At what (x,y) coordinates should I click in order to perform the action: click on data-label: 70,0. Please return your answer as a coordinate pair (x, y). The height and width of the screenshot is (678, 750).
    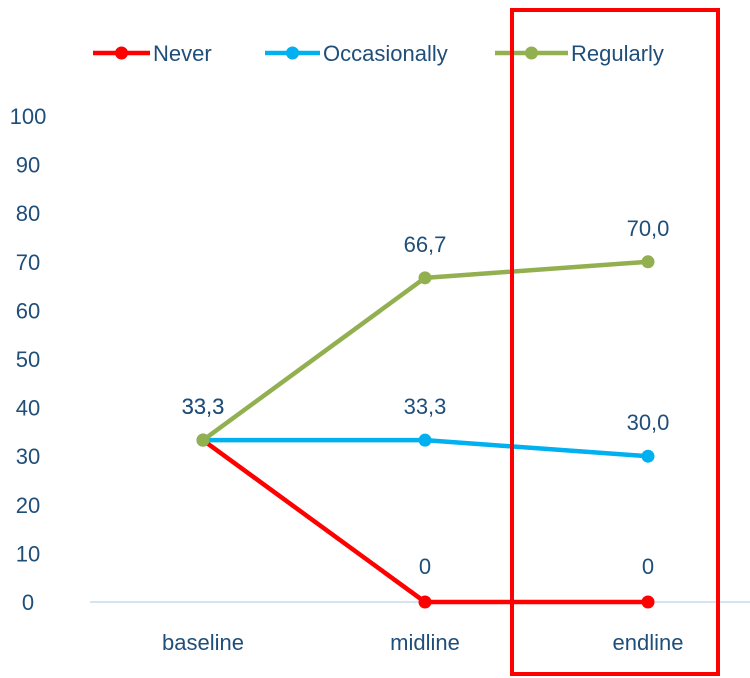
    Looking at the image, I should click on (648, 228).